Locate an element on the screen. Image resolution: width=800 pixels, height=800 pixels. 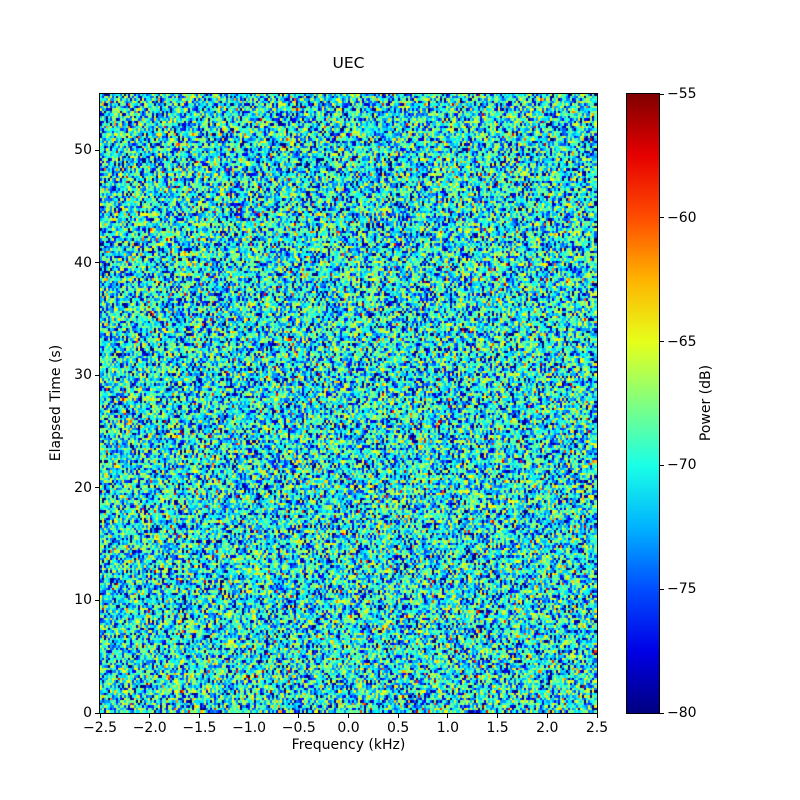
x-tick-label: −1.0 is located at coordinates (249, 728).